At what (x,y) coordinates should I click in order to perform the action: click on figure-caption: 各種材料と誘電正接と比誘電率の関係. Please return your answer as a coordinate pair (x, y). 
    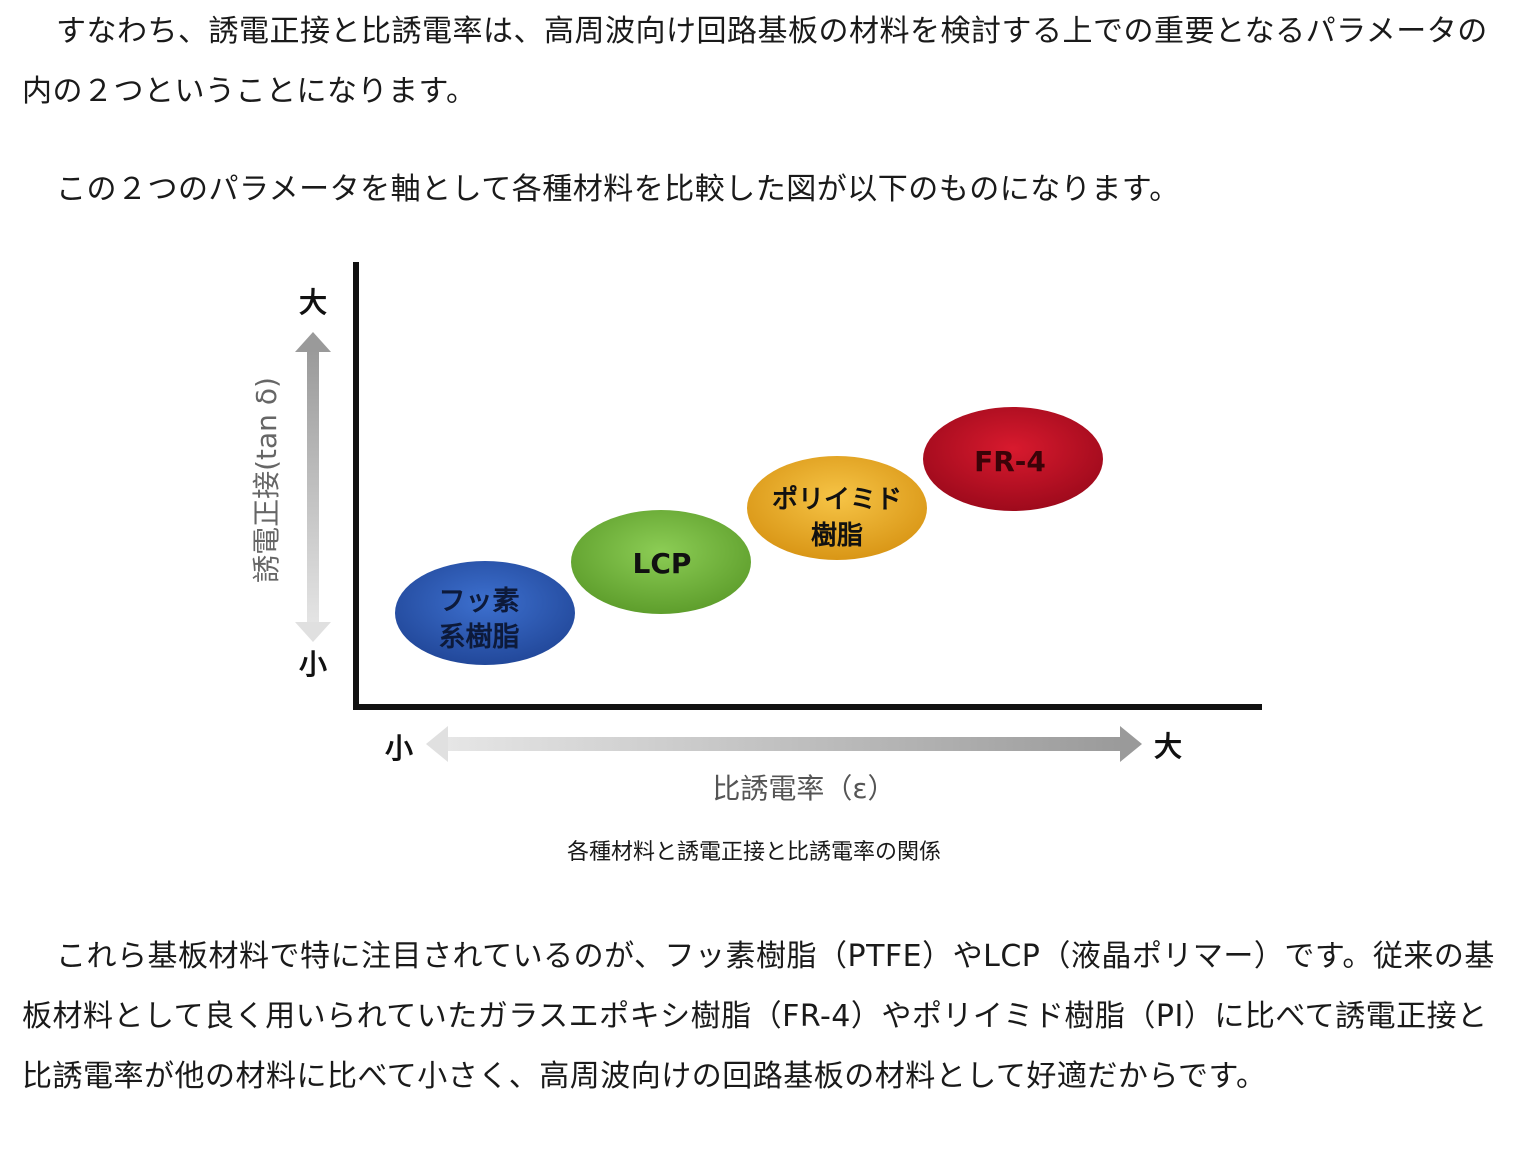
    Looking at the image, I should click on (753, 852).